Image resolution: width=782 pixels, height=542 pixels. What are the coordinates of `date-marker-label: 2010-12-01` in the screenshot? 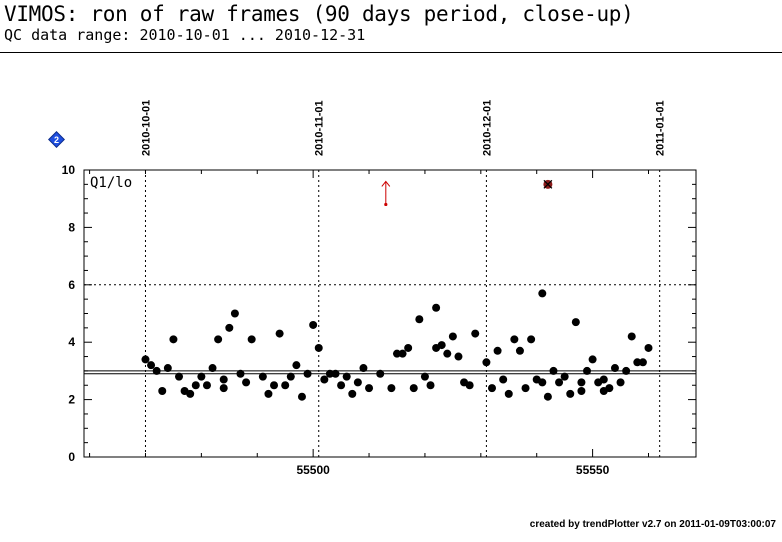 It's located at (487, 128).